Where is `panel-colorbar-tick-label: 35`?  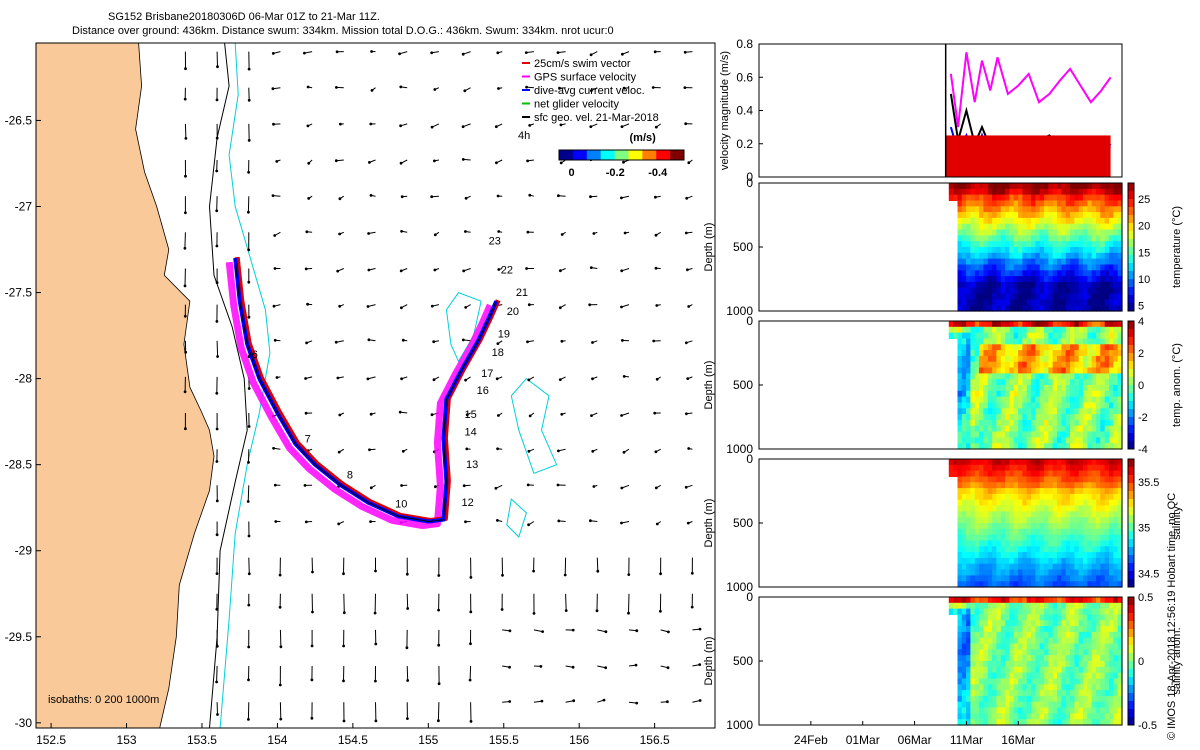
panel-colorbar-tick-label: 35 is located at coordinates (1144, 529).